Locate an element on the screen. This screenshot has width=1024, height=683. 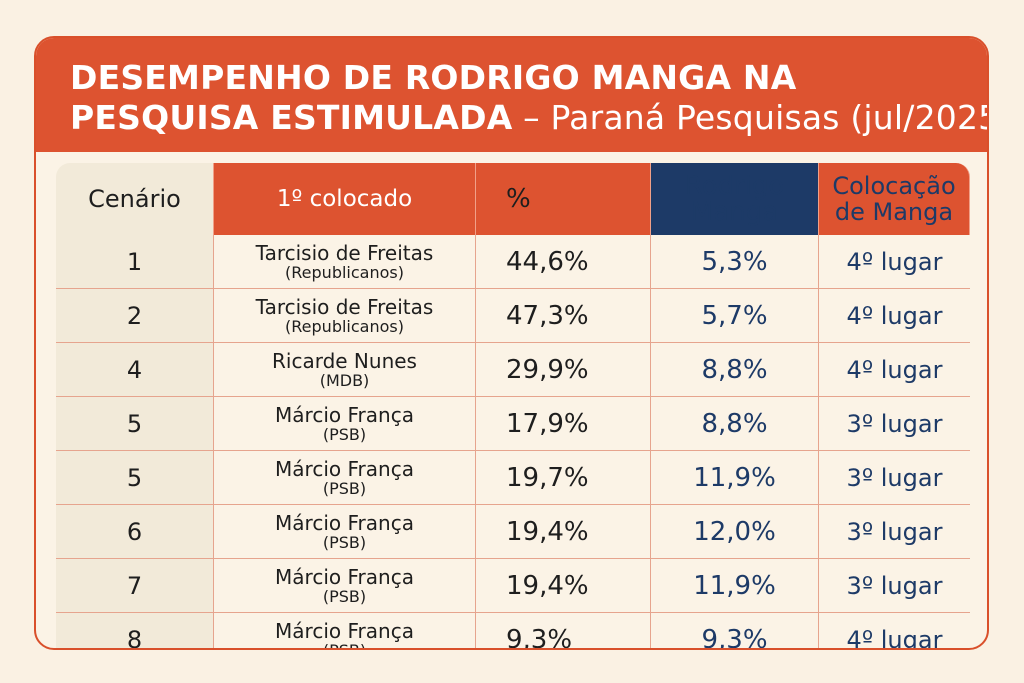
header-percent: % is located at coordinates (563, 199).